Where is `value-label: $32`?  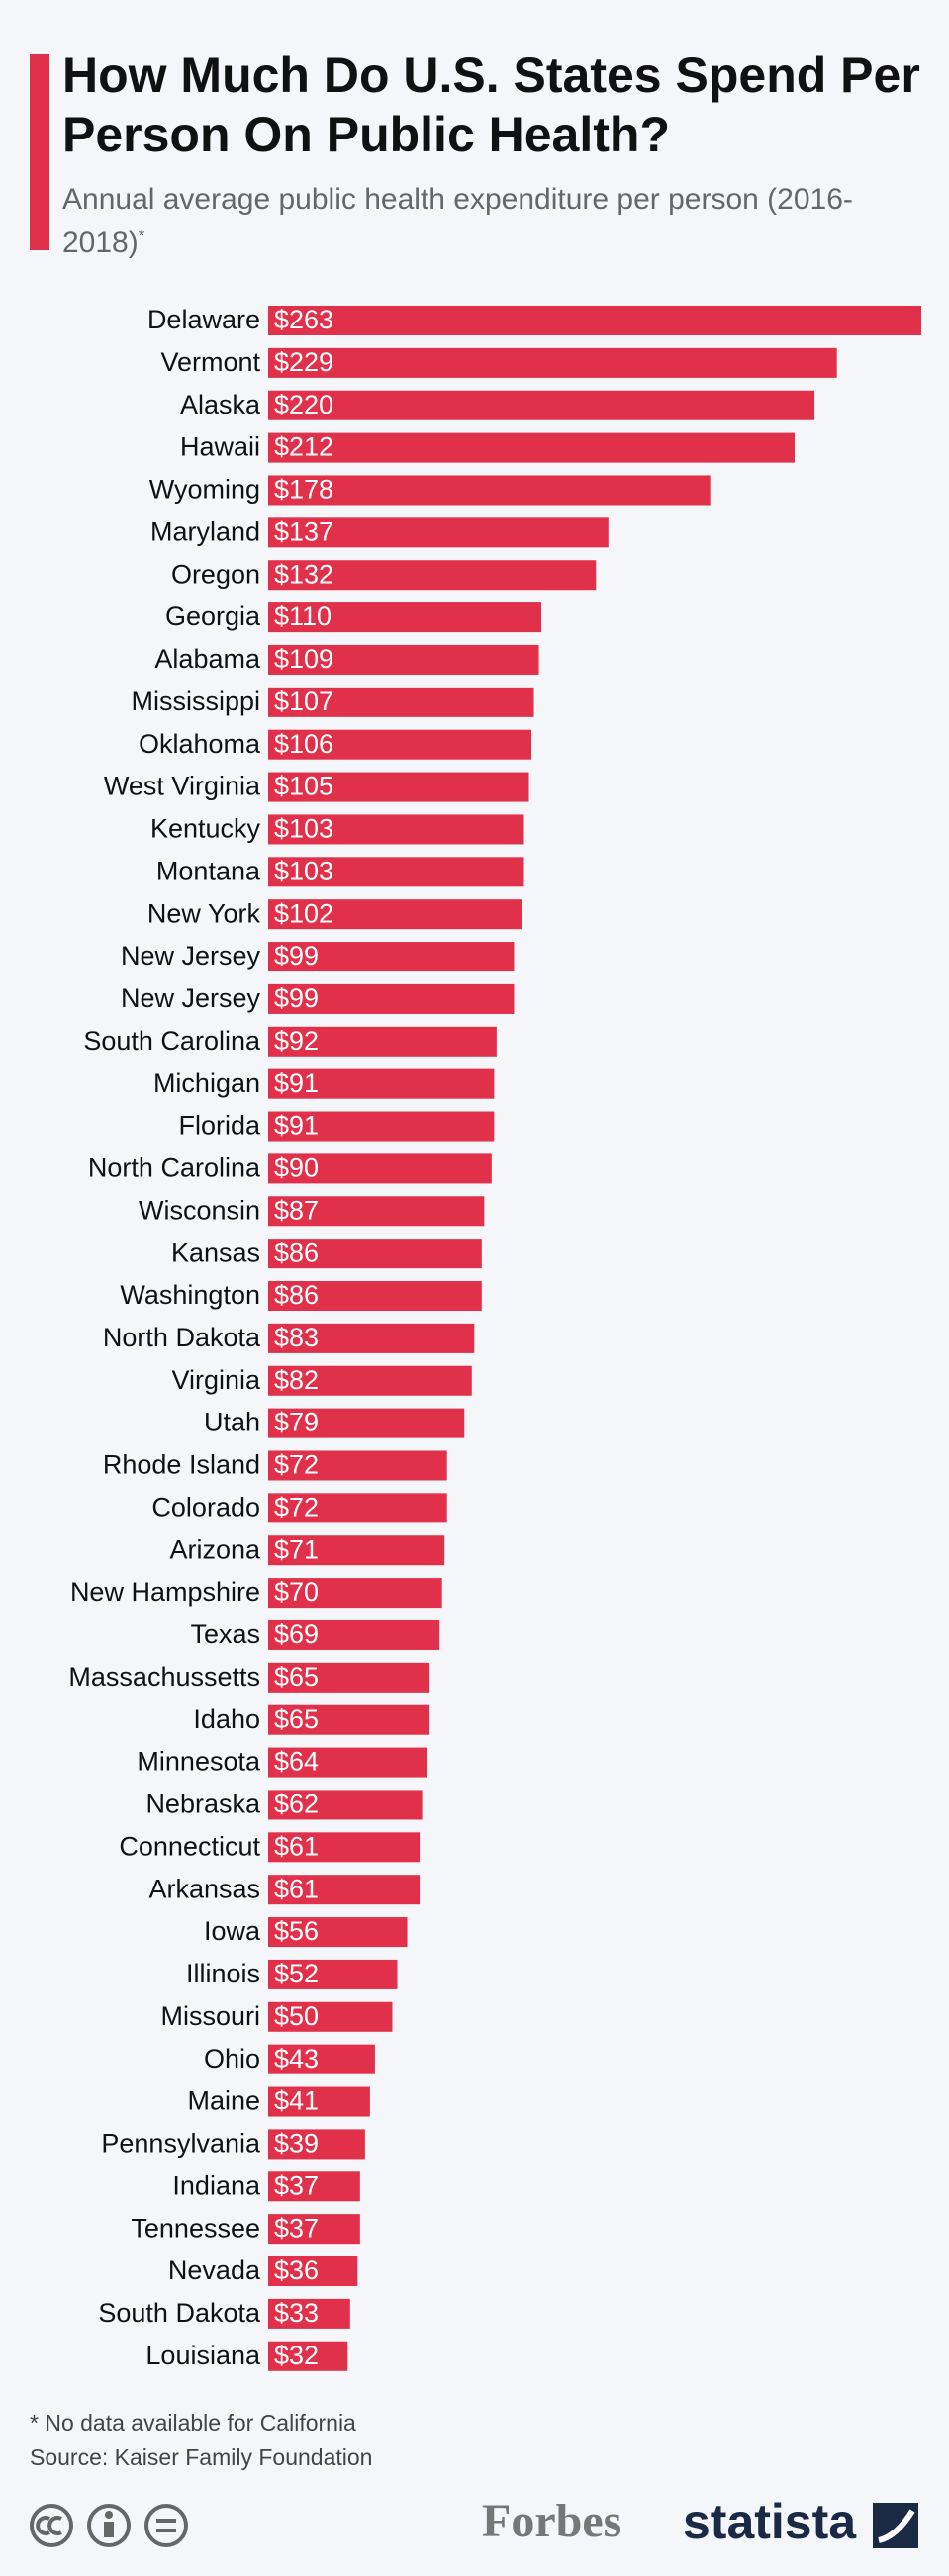
value-label: $32 is located at coordinates (296, 2356).